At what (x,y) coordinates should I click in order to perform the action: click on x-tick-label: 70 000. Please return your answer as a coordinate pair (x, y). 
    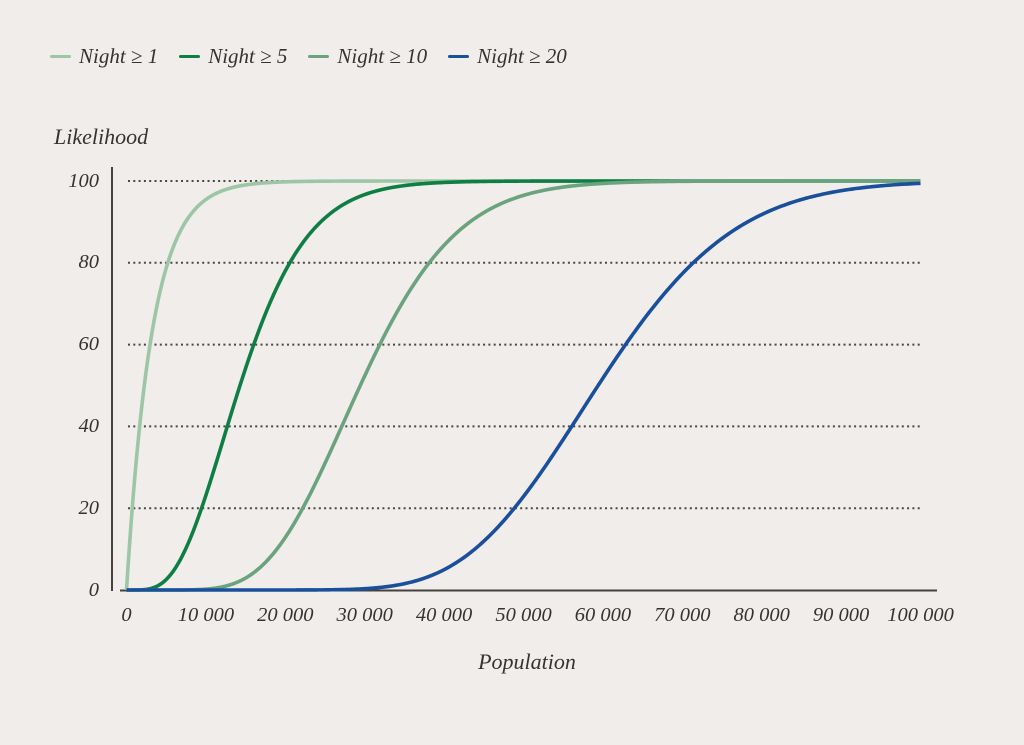
    Looking at the image, I should click on (682, 615).